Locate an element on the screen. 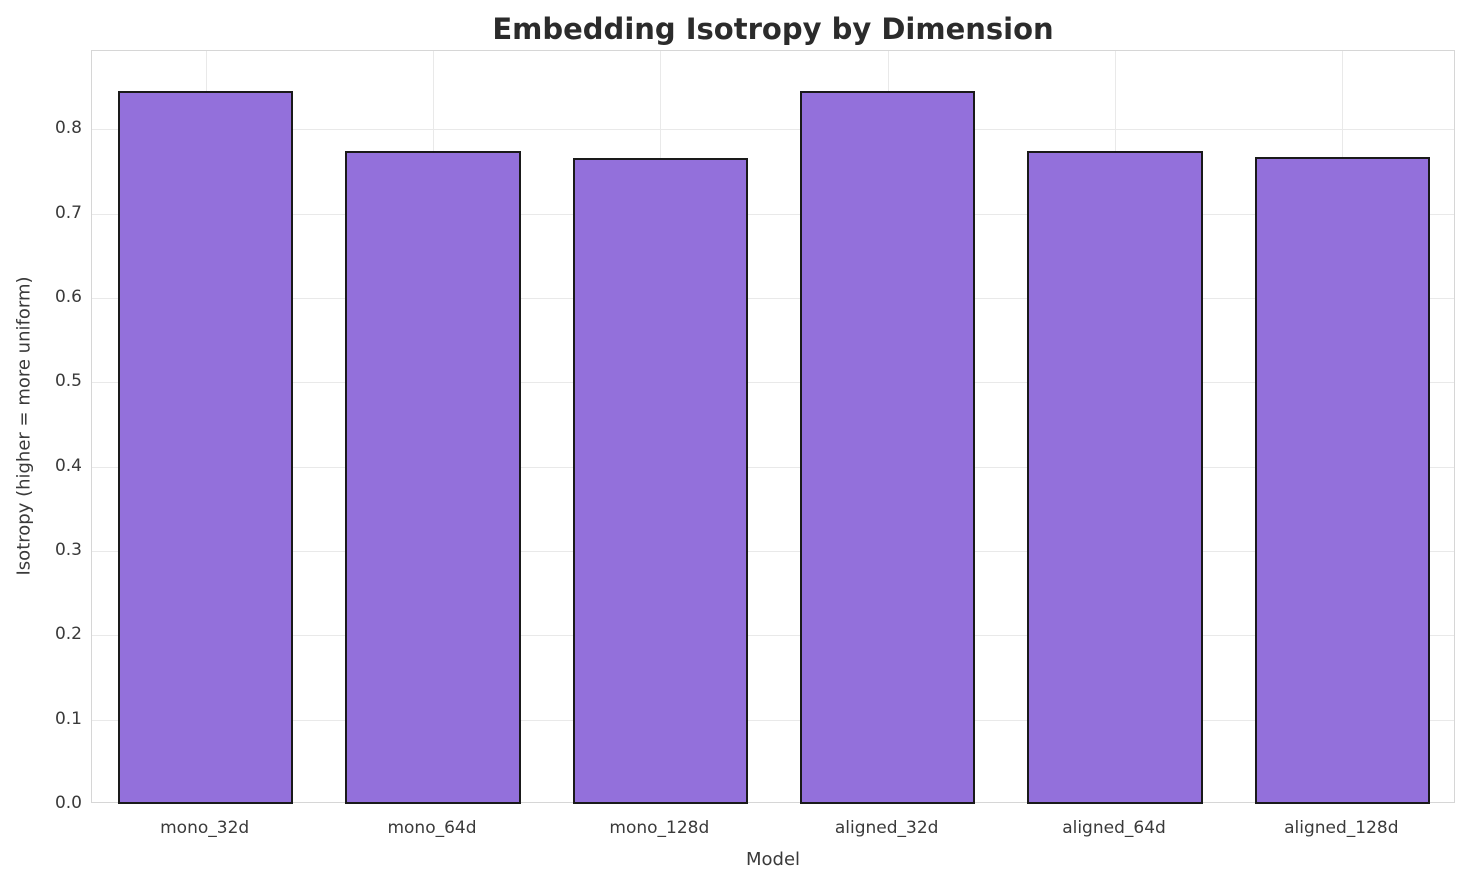 Image resolution: width=1484 pixels, height=885 pixels. y-axis-label: Isotropy (higher = more uniform) is located at coordinates (24, 426).